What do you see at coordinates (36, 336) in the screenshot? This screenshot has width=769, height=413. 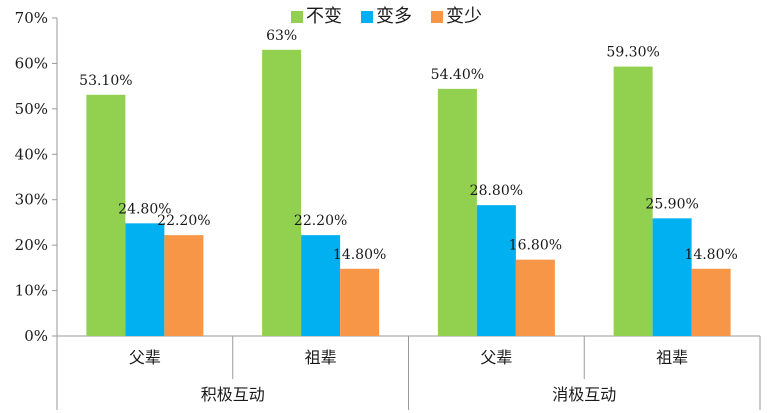 I see `y-tick-label: 0%` at bounding box center [36, 336].